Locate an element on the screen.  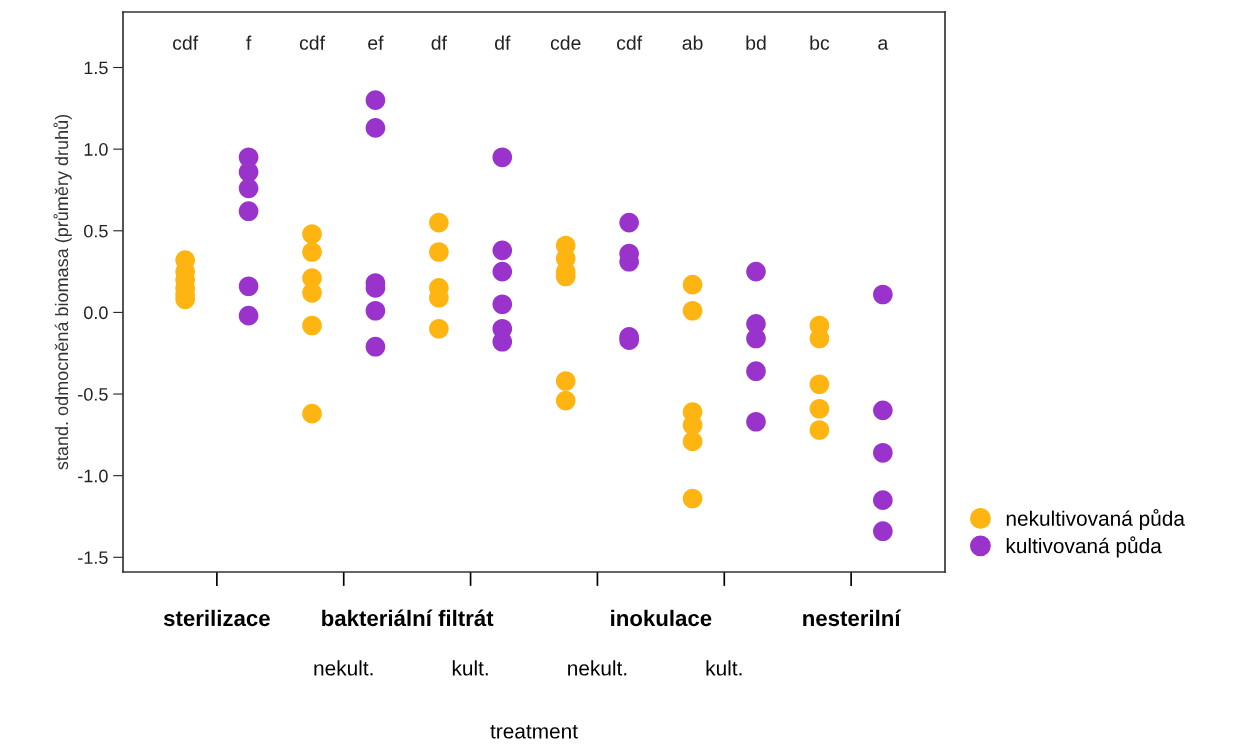
annotation: bd is located at coordinates (756, 42).